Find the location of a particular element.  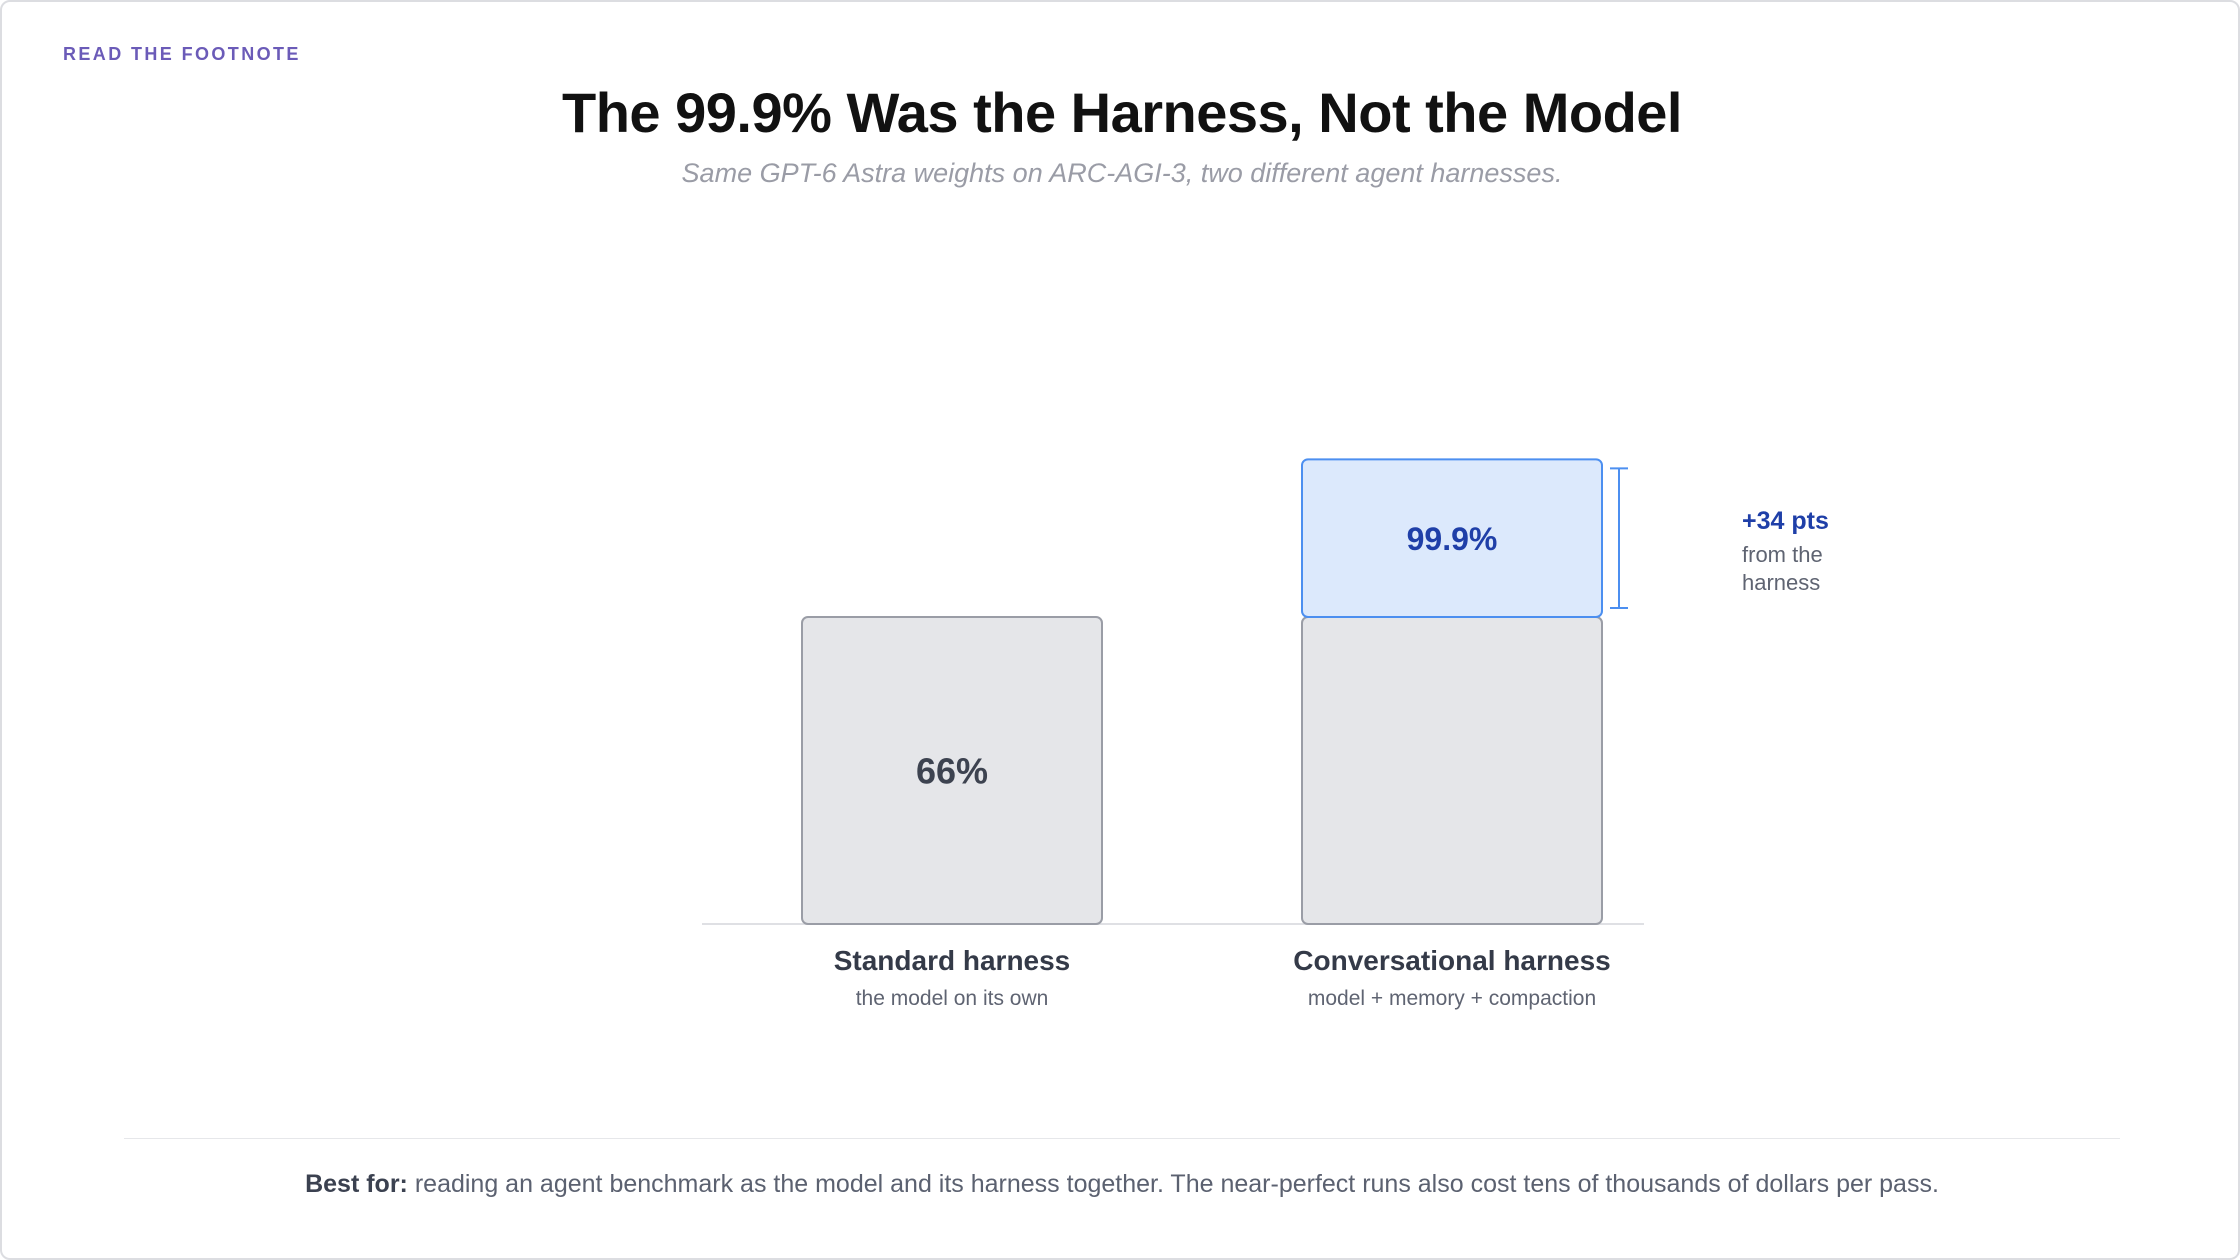

gain-annotation-line2: harness is located at coordinates (1781, 582).